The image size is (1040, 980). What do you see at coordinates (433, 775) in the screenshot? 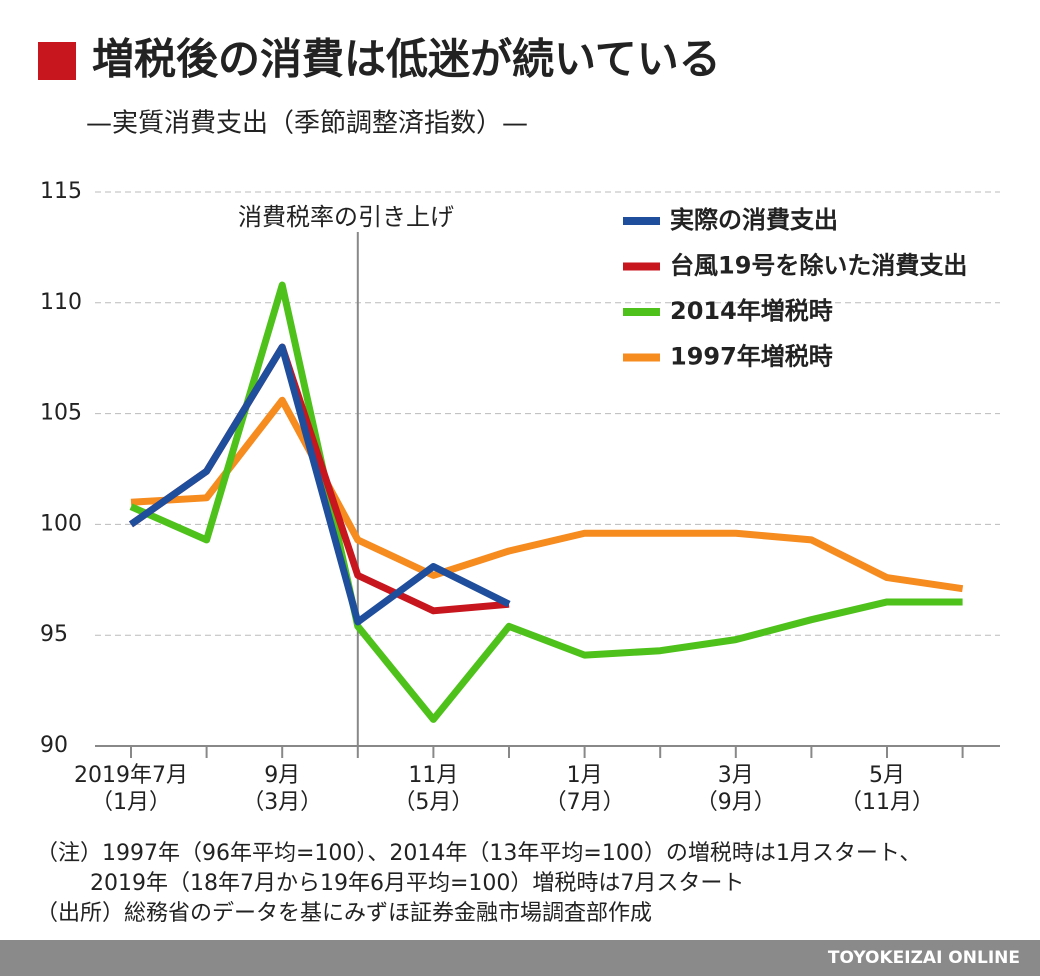
I see `x-tick-label: 11月` at bounding box center [433, 775].